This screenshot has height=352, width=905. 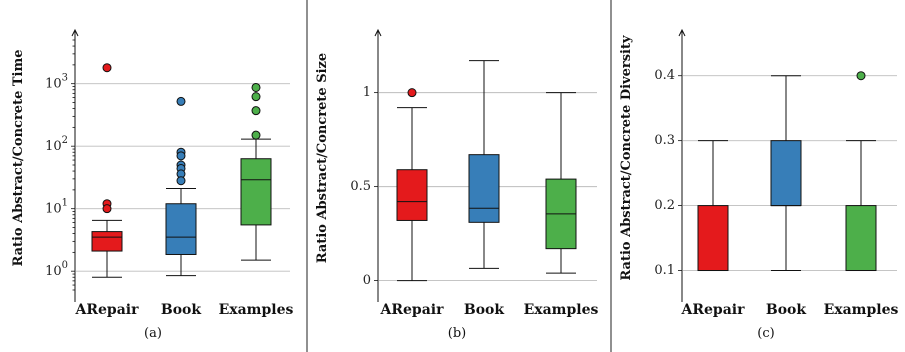 I want to click on y-tick-label: 0.3, so click(x=664, y=140).